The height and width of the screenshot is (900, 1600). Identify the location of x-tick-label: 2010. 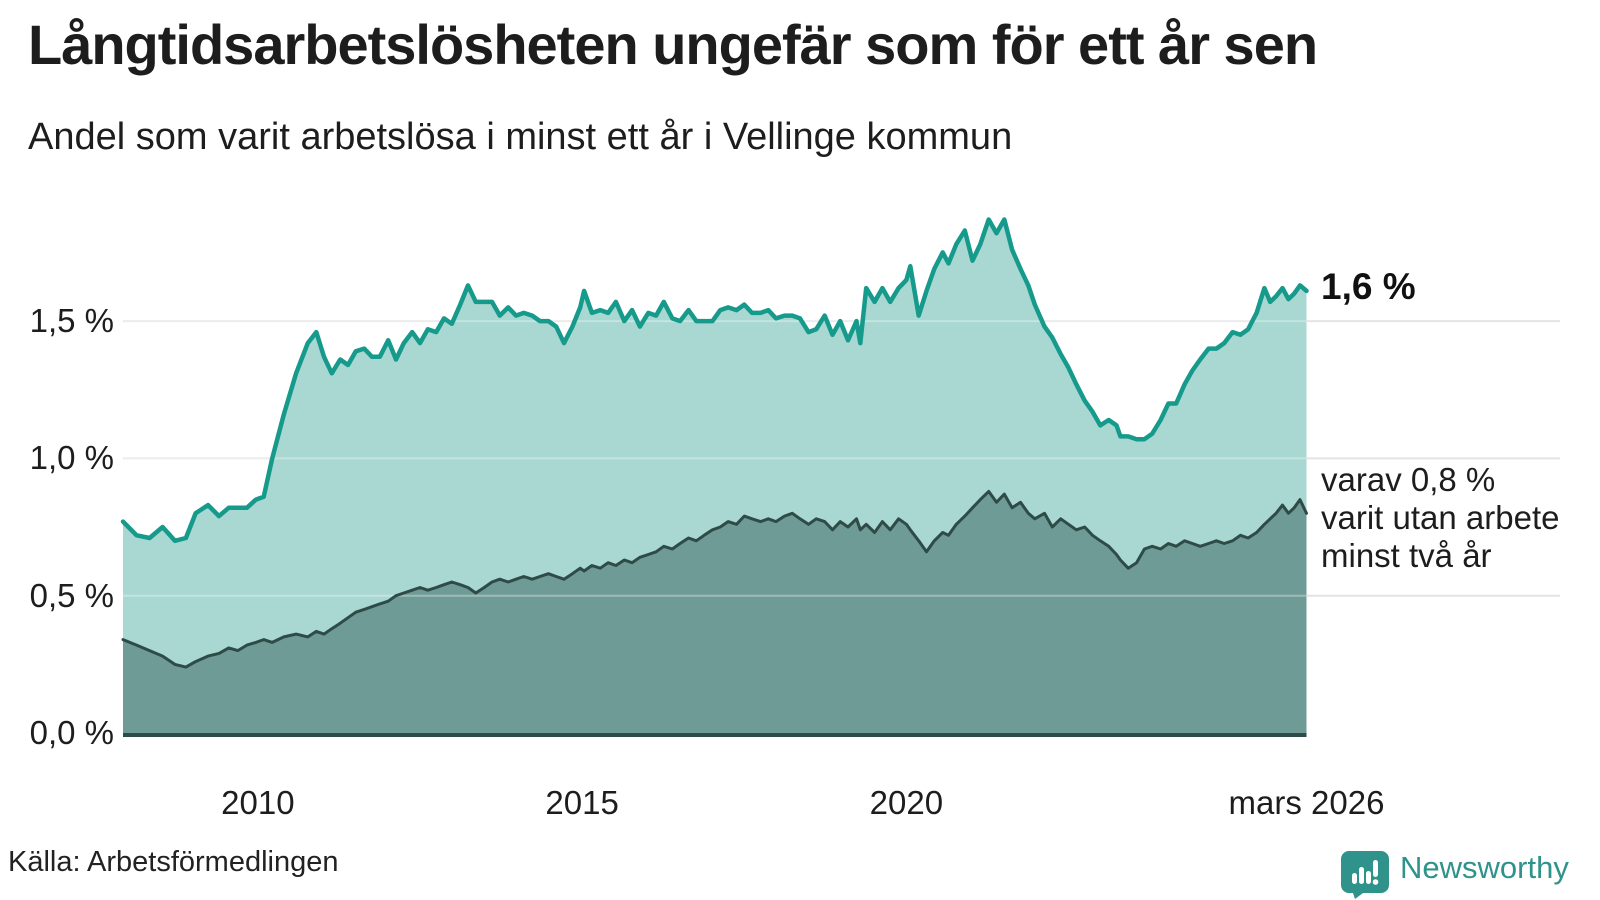
(258, 802).